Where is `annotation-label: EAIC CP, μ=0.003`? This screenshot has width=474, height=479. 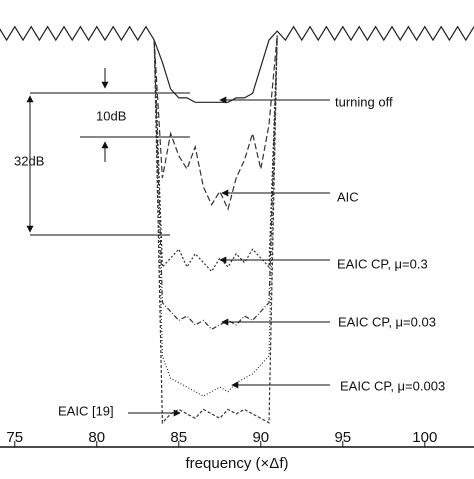
annotation-label: EAIC CP, μ=0.003 is located at coordinates (392, 385).